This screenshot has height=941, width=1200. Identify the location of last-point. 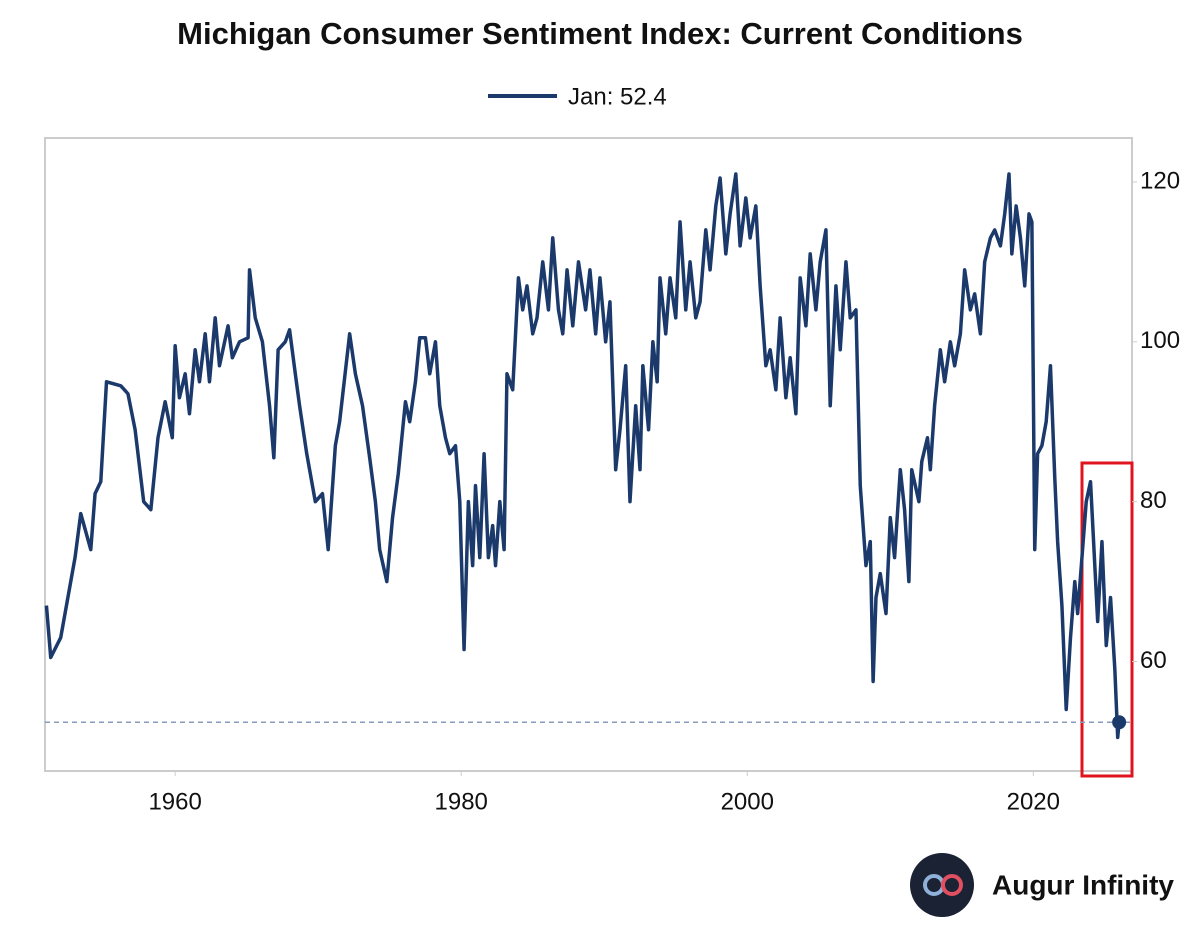
(1119, 722).